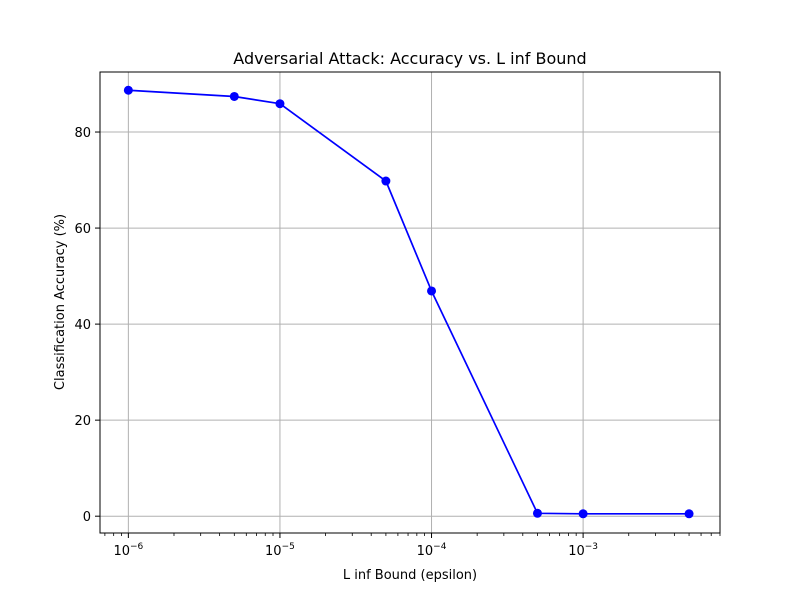 Image resolution: width=800 pixels, height=600 pixels. I want to click on y-tick-label: 40, so click(82, 325).